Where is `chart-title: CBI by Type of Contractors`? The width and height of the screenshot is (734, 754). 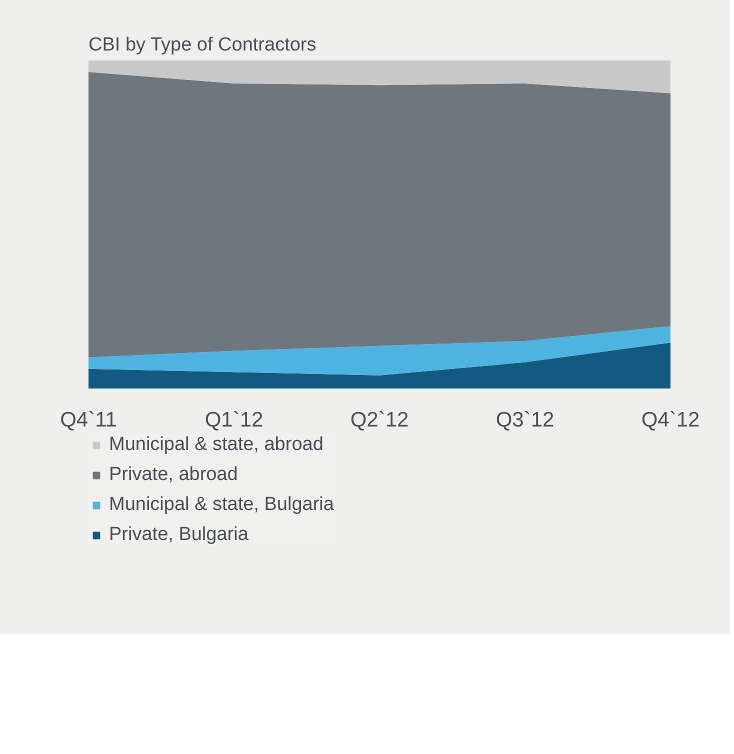 chart-title: CBI by Type of Contractors is located at coordinates (202, 45).